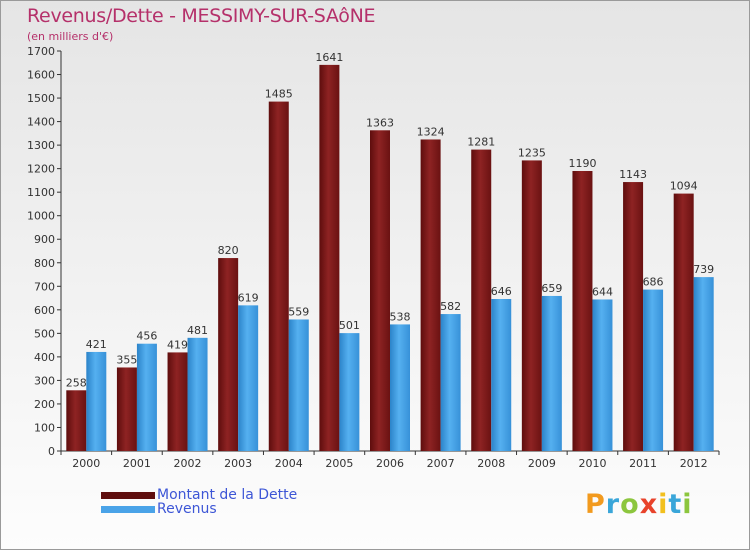 The image size is (750, 550). I want to click on data-label-dette-2012: 1094, so click(684, 186).